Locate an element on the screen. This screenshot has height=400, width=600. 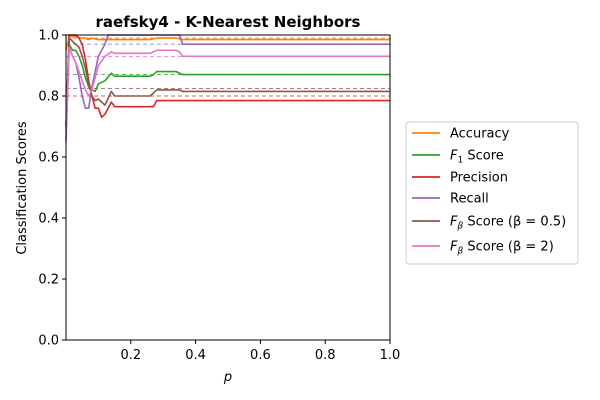
legend-label: Precision is located at coordinates (479, 178).